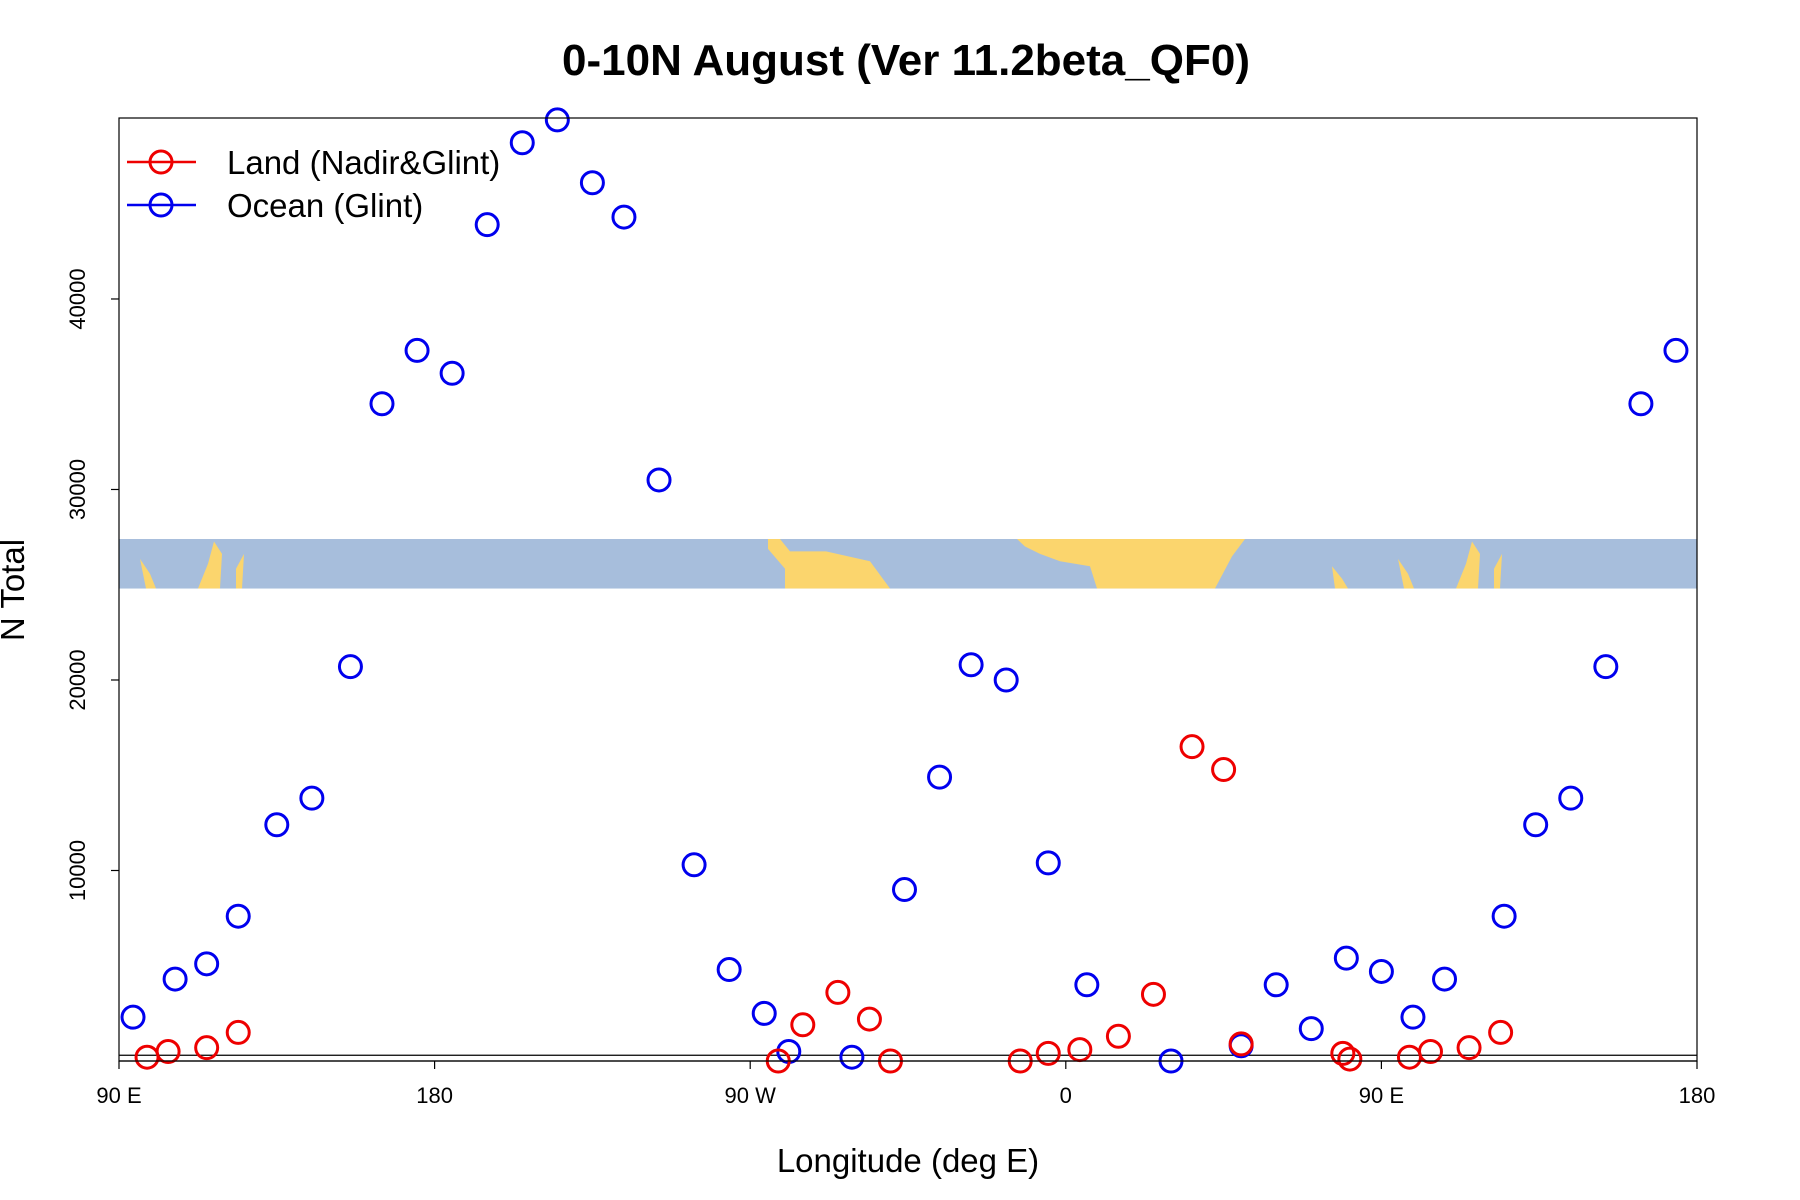  I want to click on x-tick-label-2: 90 W, so click(751, 1095).